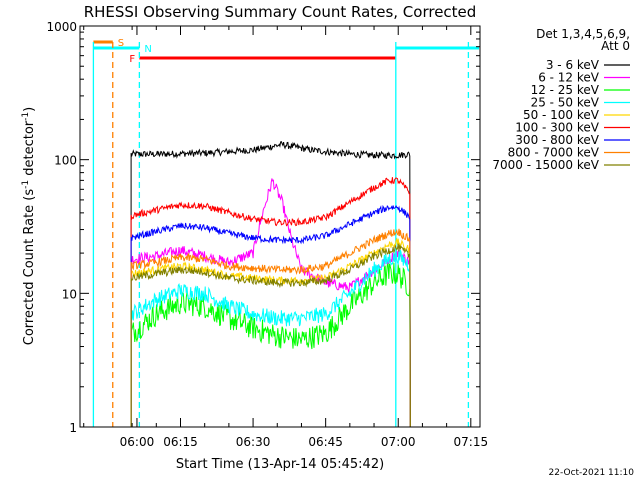 This screenshot has width=640, height=480. I want to click on legend-label: 12 - 25 keV, so click(565, 90).